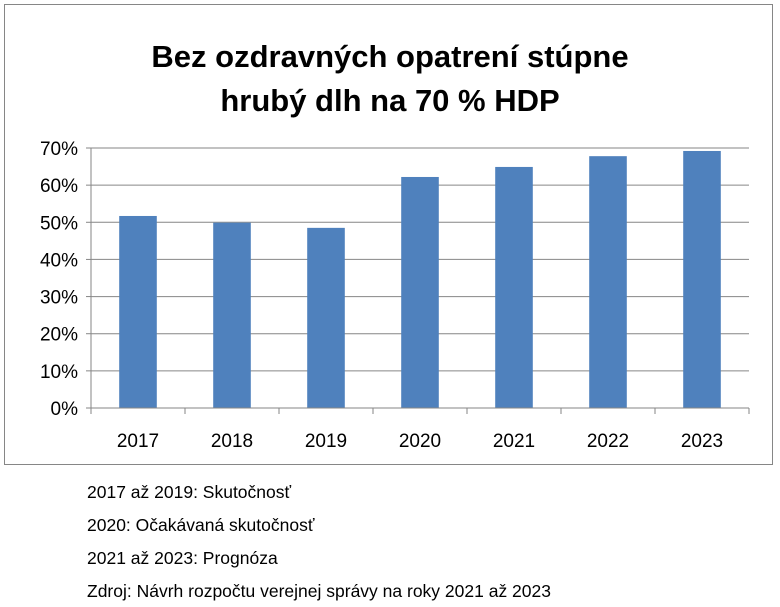  What do you see at coordinates (59, 298) in the screenshot?
I see `y-tick-label: 30%` at bounding box center [59, 298].